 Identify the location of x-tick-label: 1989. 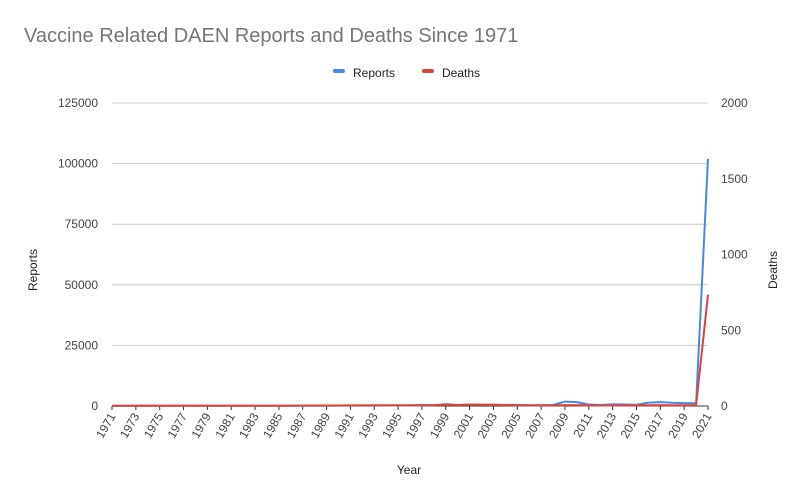
(321, 425).